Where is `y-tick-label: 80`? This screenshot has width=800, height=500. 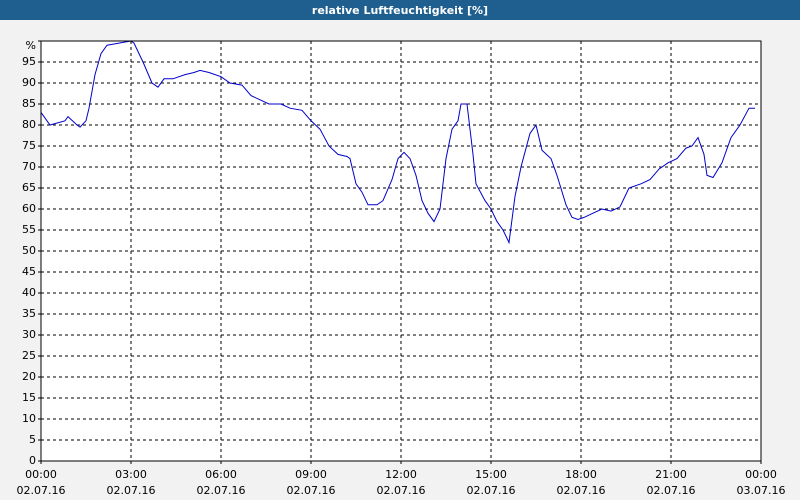 y-tick-label: 80 is located at coordinates (29, 124).